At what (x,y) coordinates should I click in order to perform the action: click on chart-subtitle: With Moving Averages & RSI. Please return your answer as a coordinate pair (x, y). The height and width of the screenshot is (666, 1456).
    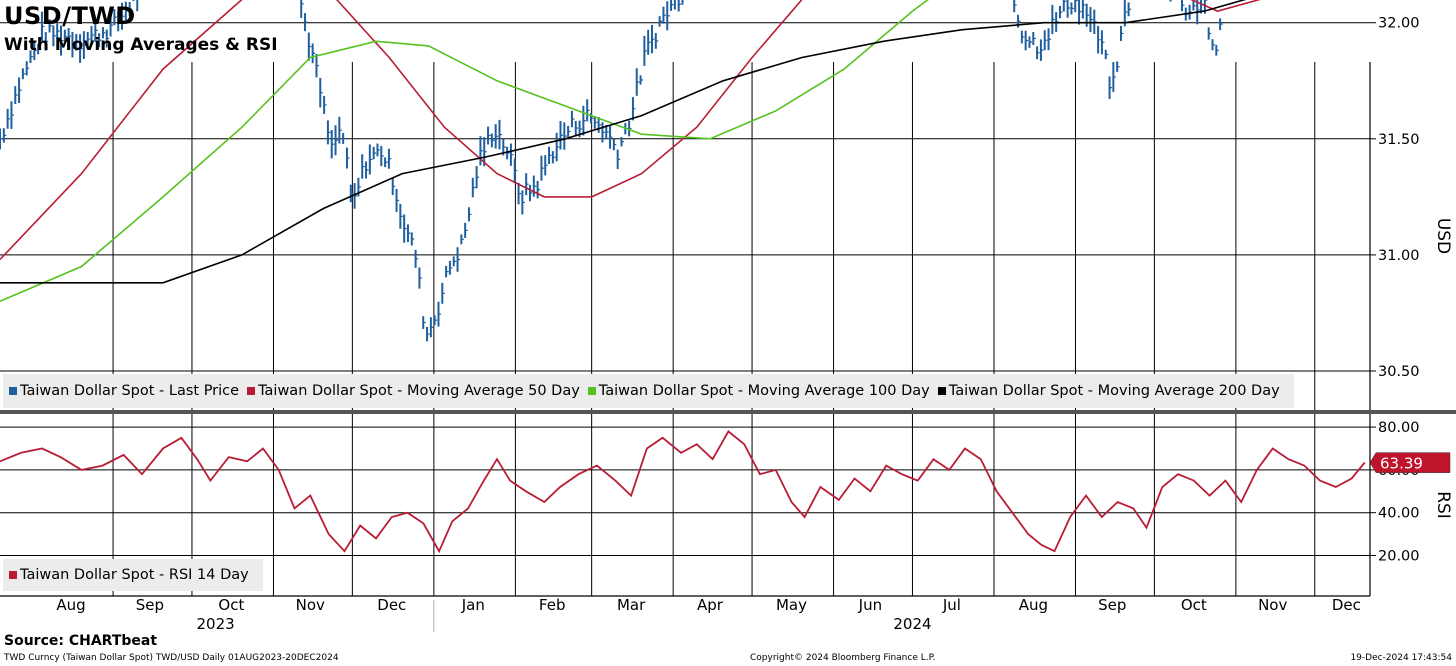
    Looking at the image, I should click on (141, 45).